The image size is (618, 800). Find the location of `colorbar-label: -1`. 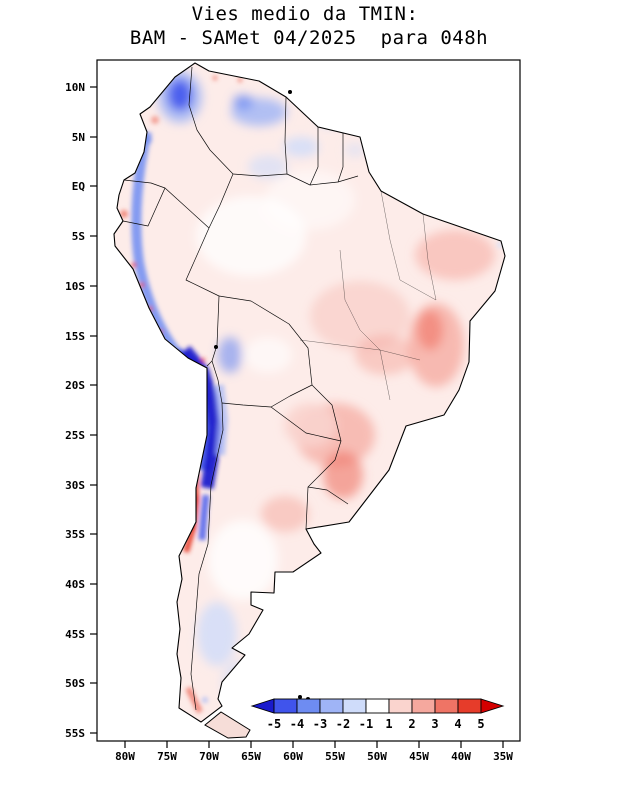

colorbar-label: -1 is located at coordinates (366, 724).